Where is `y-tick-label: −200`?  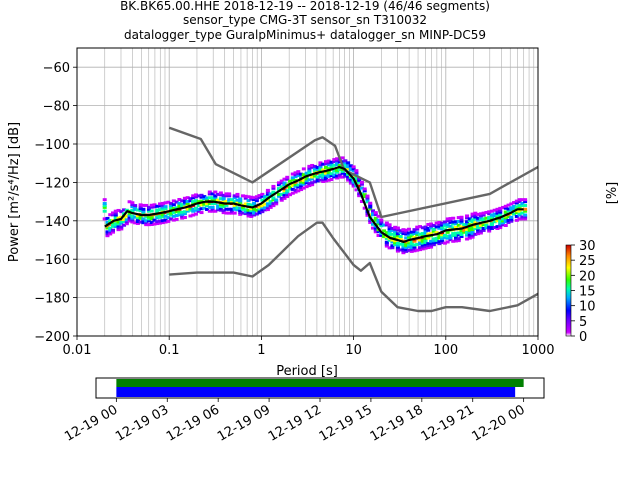 y-tick-label: −200 is located at coordinates (52, 337).